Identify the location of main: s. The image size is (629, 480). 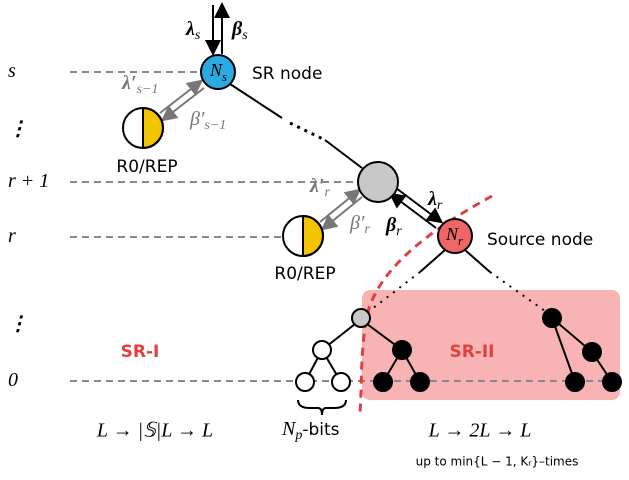
(12, 71).